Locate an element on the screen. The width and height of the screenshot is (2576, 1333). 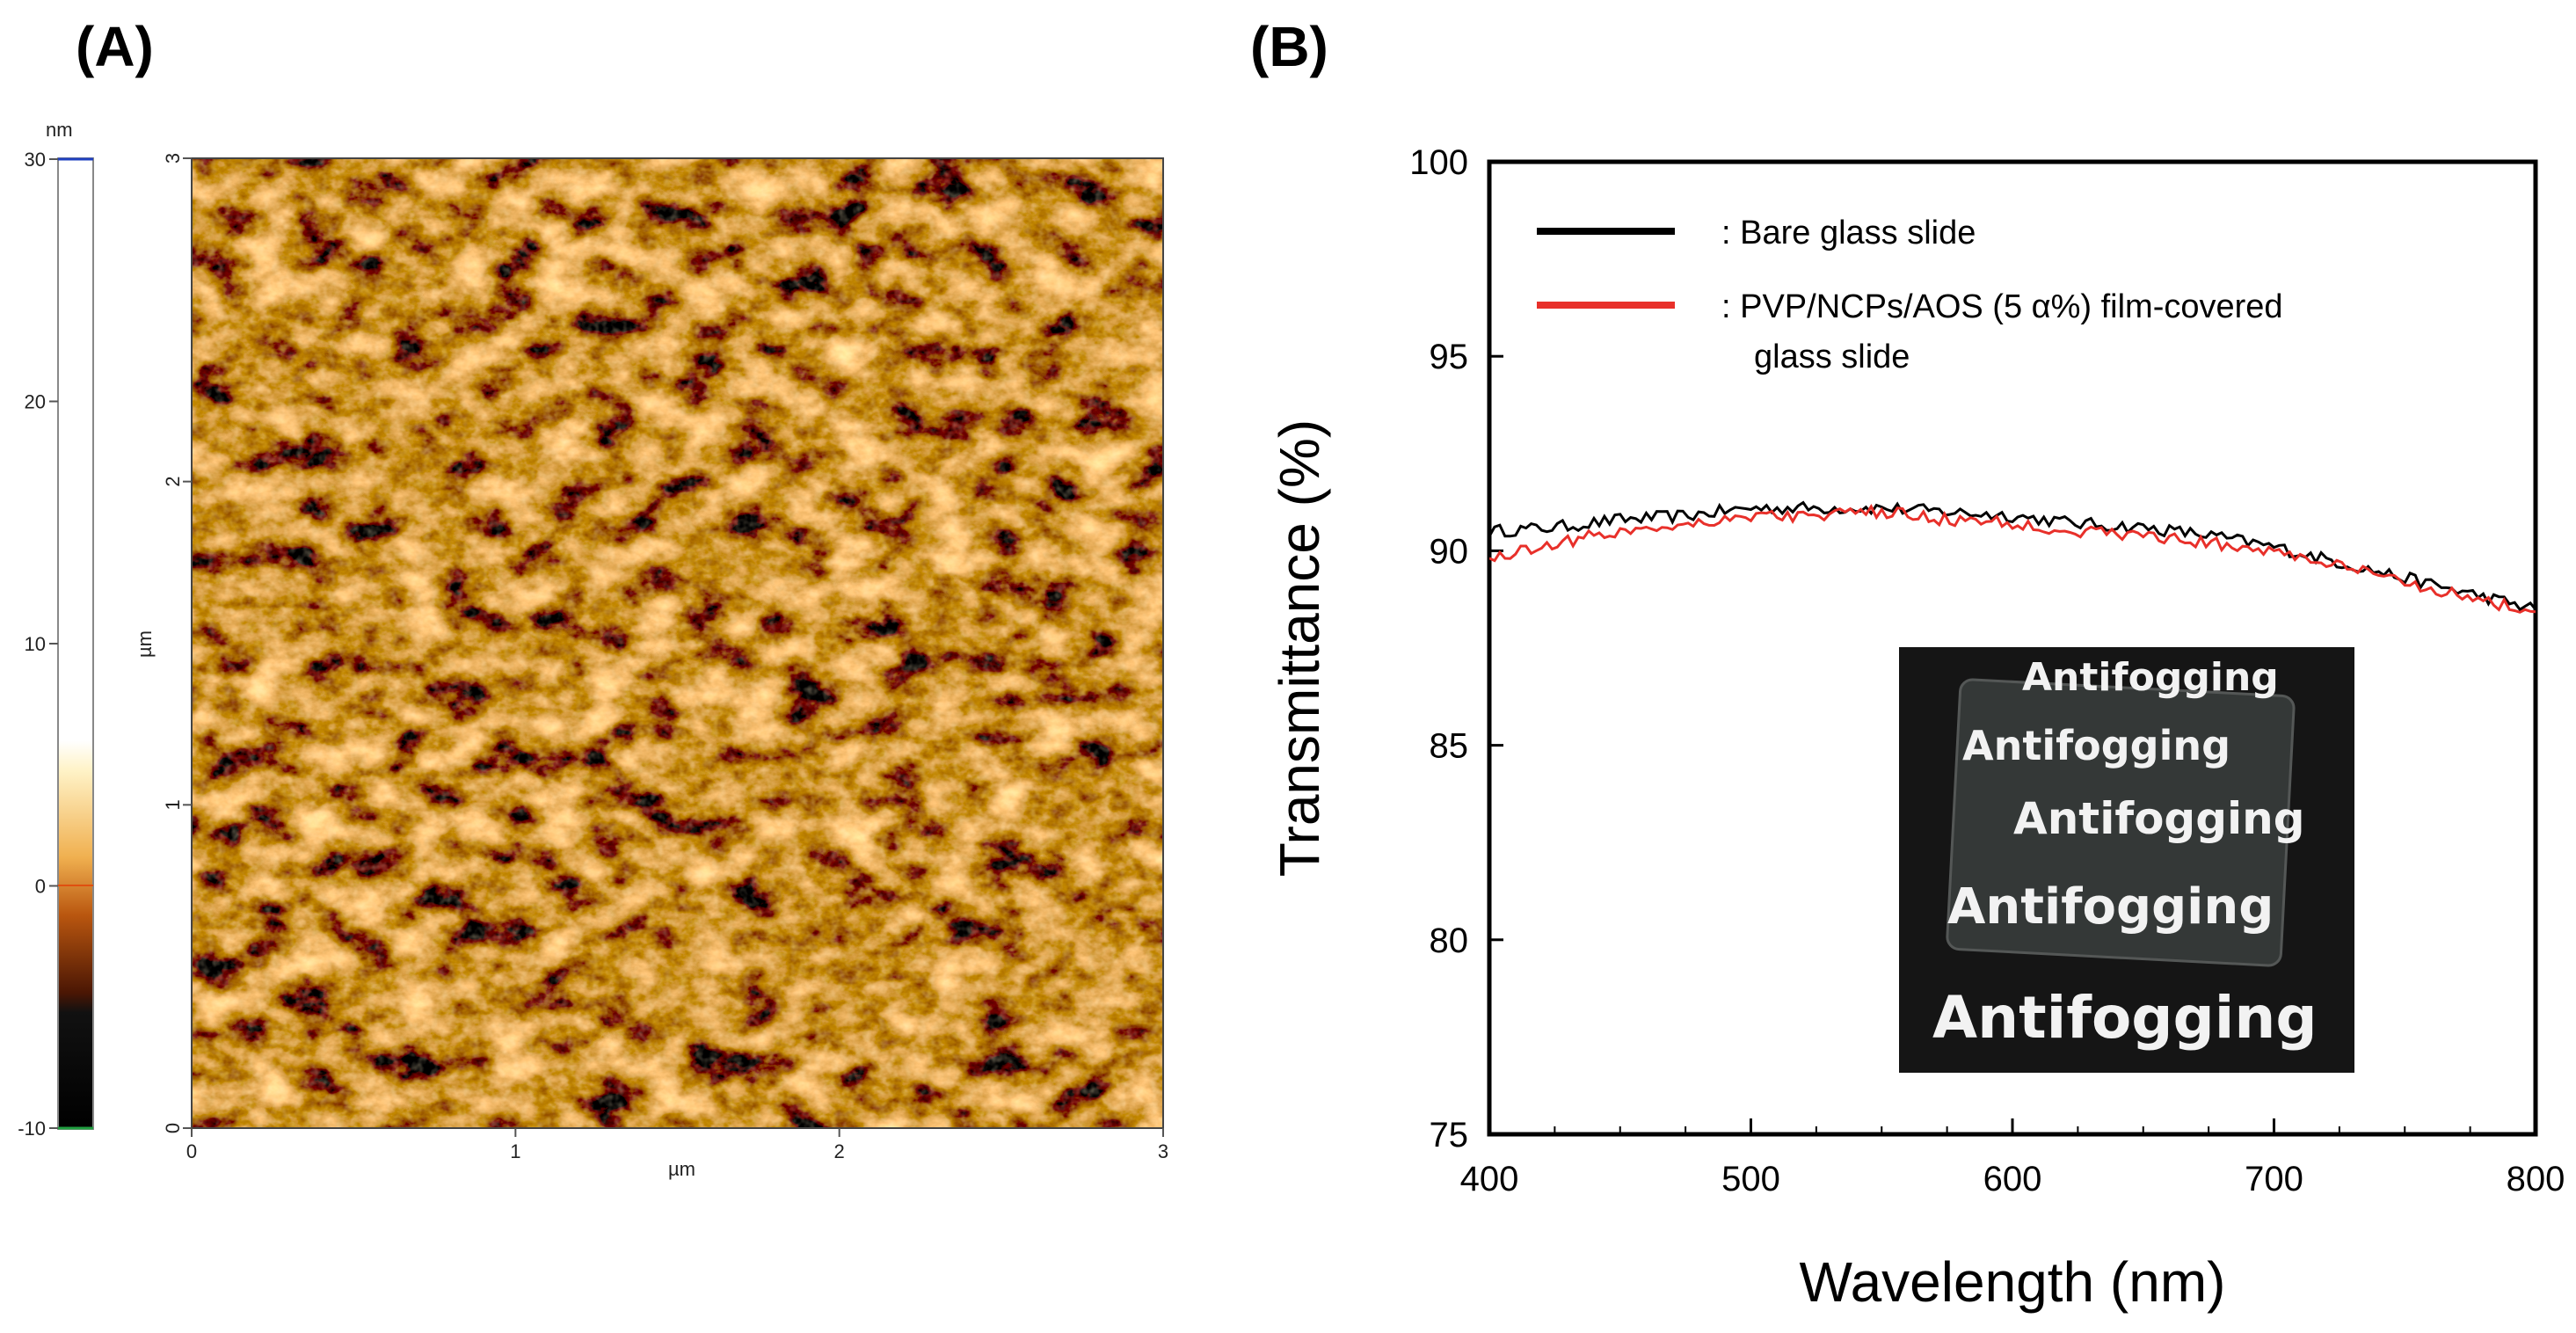
series-line-film-covered is located at coordinates (2012, 559).